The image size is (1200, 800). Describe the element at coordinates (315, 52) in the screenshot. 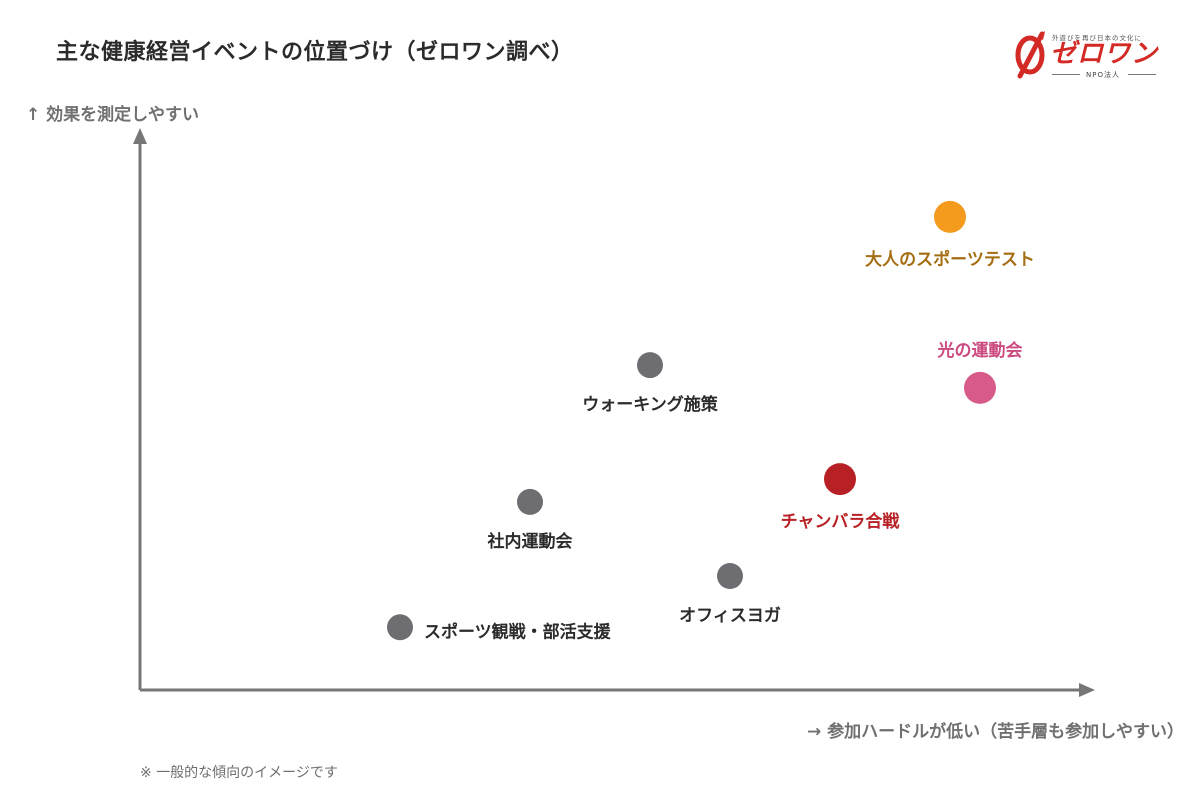

I see `page-title: 主な健康経営イベントの位置づけ（ゼロワン調べ）` at that location.